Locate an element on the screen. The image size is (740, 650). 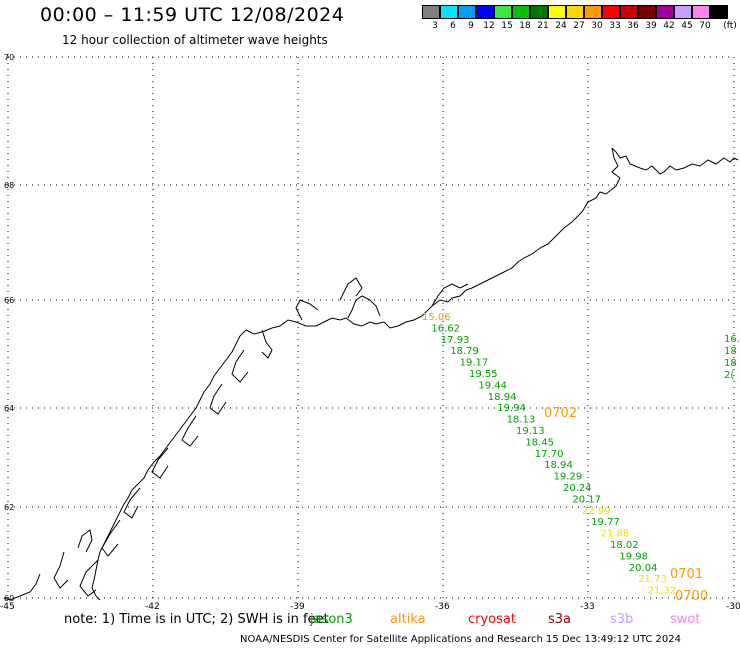
swh-value: 22.99 is located at coordinates (596, 511).